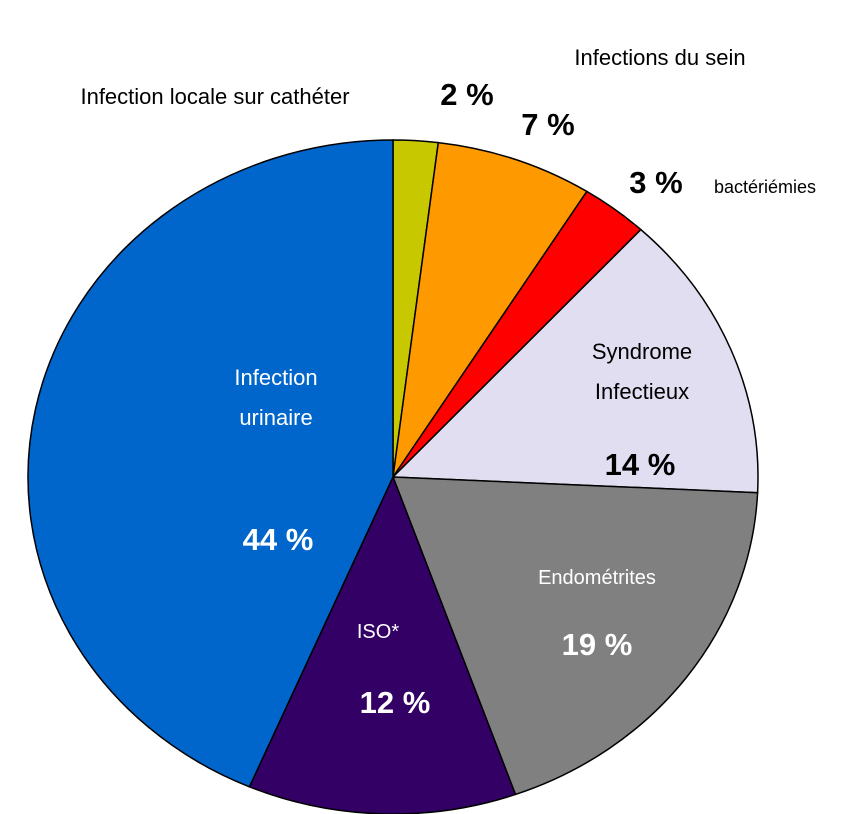 This screenshot has height=814, width=861. I want to click on value-label: 44 %, so click(278, 539).